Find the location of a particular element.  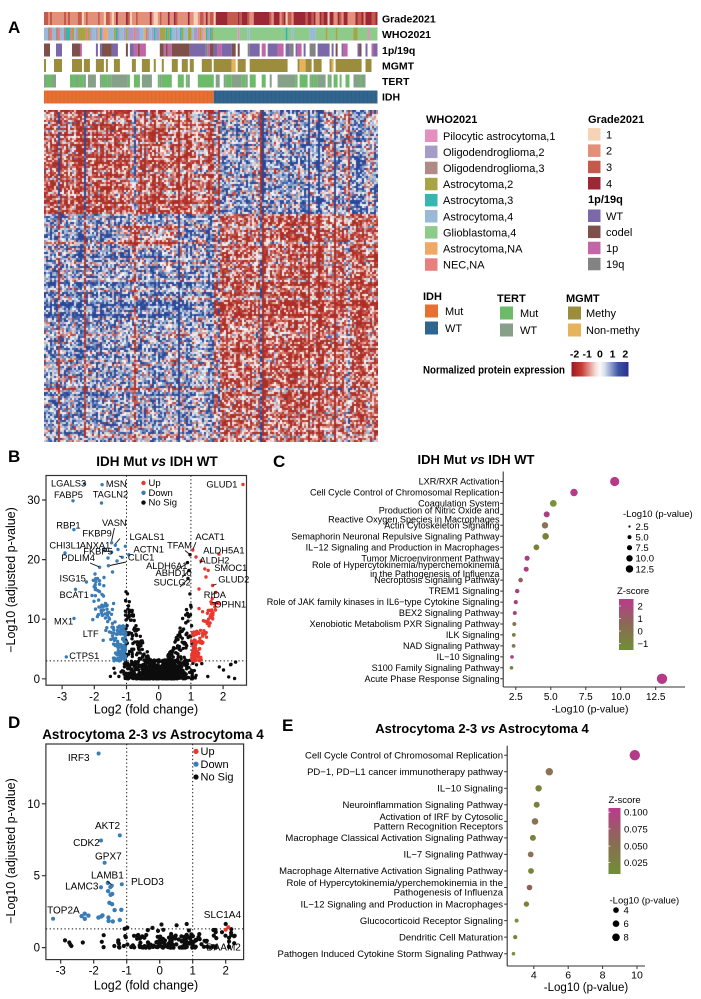

svg-text: LAMC3 is located at coordinates (82, 887).